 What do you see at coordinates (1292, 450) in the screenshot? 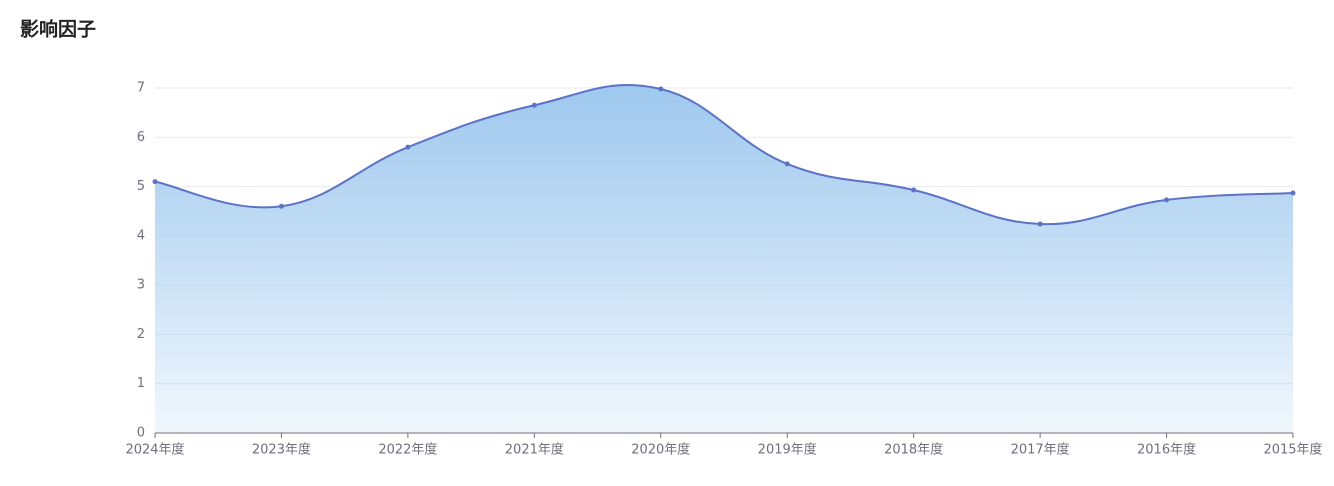
I see `x-tick-label: 2015年度` at bounding box center [1292, 450].